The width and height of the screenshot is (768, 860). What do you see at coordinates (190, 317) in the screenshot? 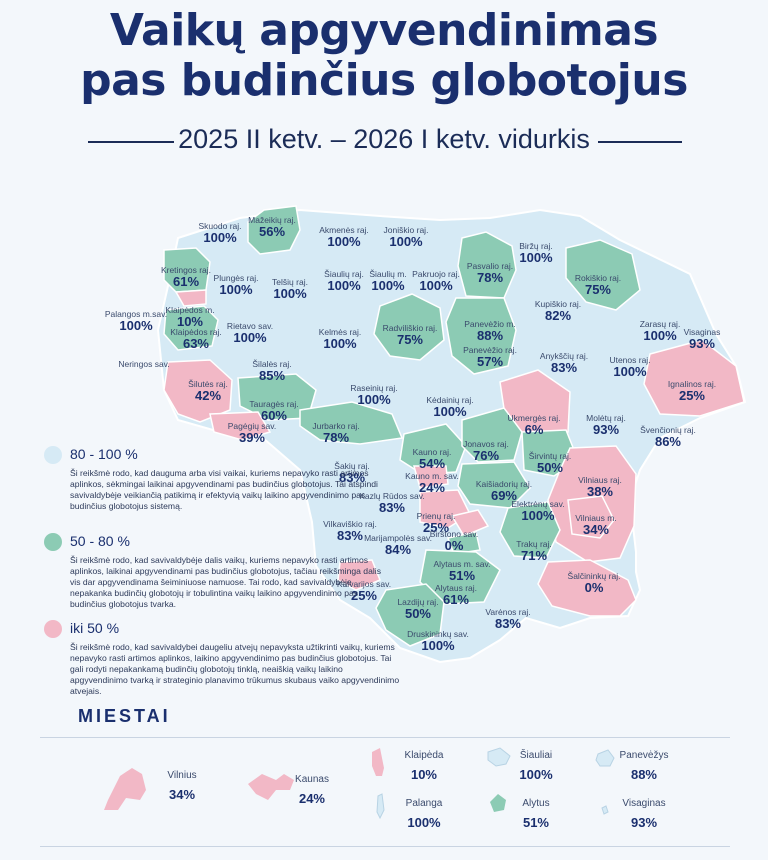
I see `municipality-label: Klaipėdos m. 10%` at bounding box center [190, 317].